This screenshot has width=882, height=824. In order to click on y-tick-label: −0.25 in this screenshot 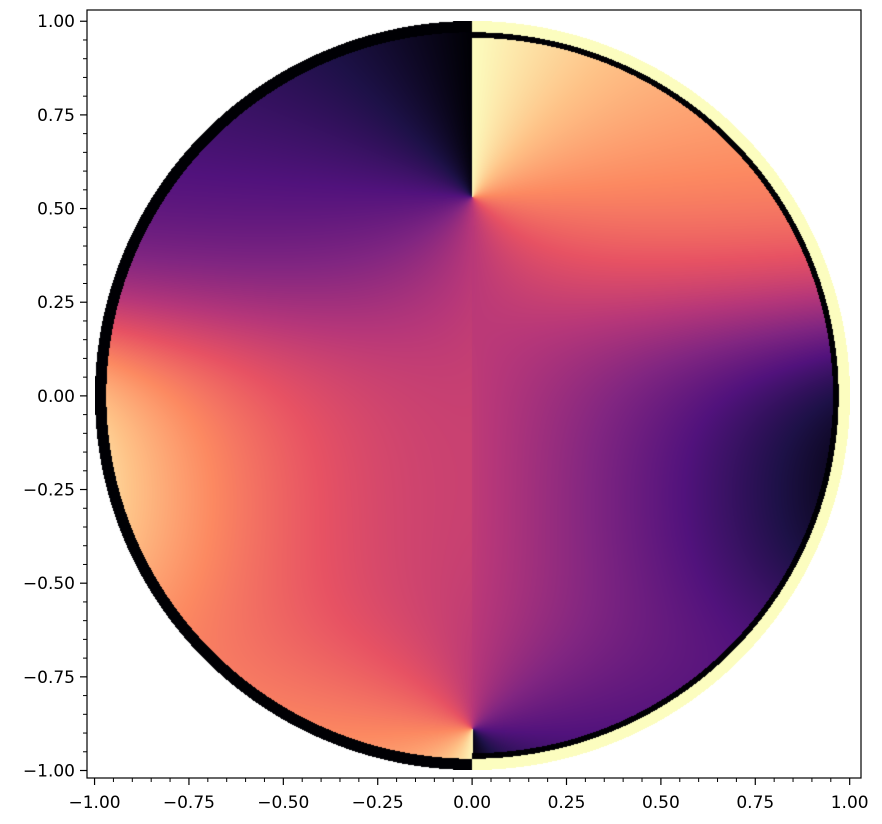, I will do `click(49, 491)`.